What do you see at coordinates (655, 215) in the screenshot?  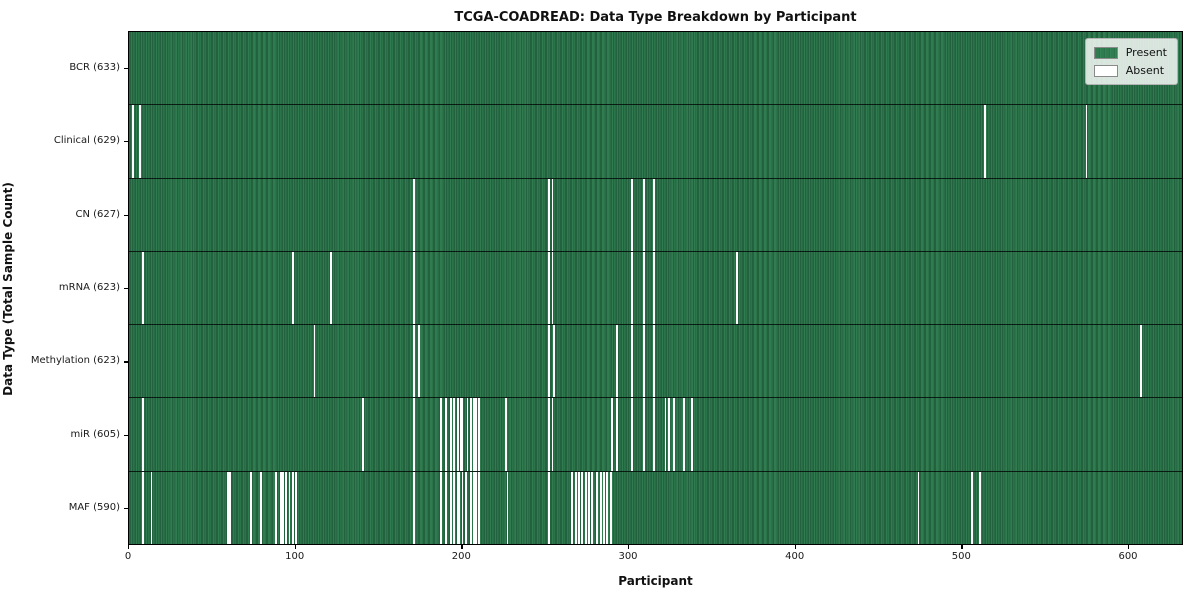 I see `heatmap-row-cn` at bounding box center [655, 215].